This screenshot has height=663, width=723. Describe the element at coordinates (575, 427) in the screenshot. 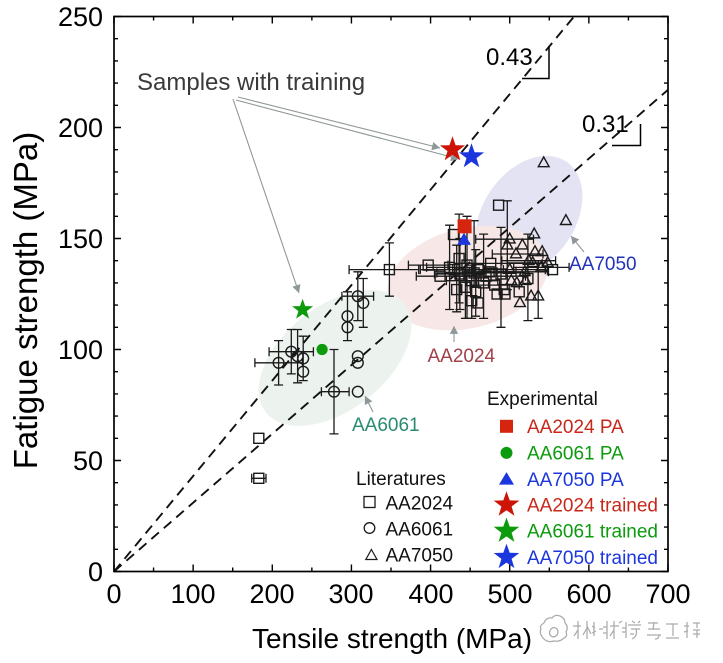

I see `svg-text: AA2024 PA` at that location.